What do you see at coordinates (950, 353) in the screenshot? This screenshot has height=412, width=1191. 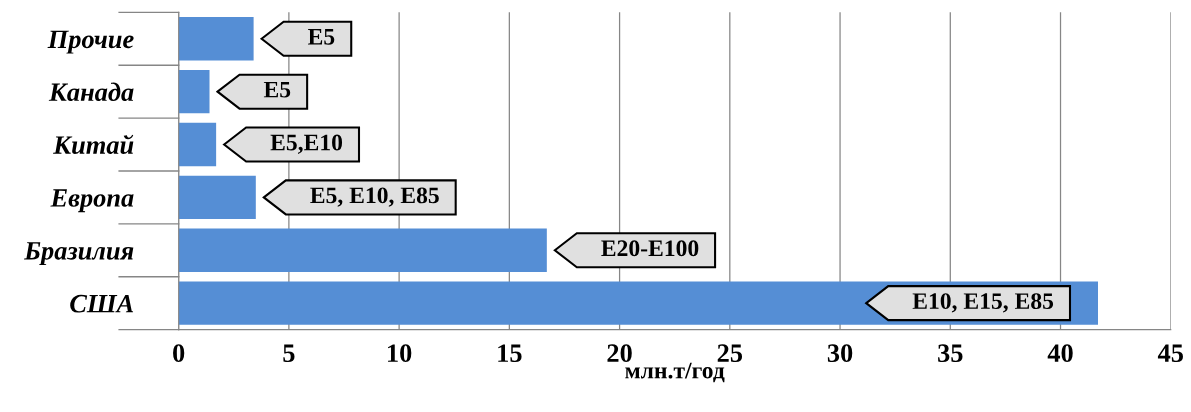 I see `x-tick-label: 35` at bounding box center [950, 353].